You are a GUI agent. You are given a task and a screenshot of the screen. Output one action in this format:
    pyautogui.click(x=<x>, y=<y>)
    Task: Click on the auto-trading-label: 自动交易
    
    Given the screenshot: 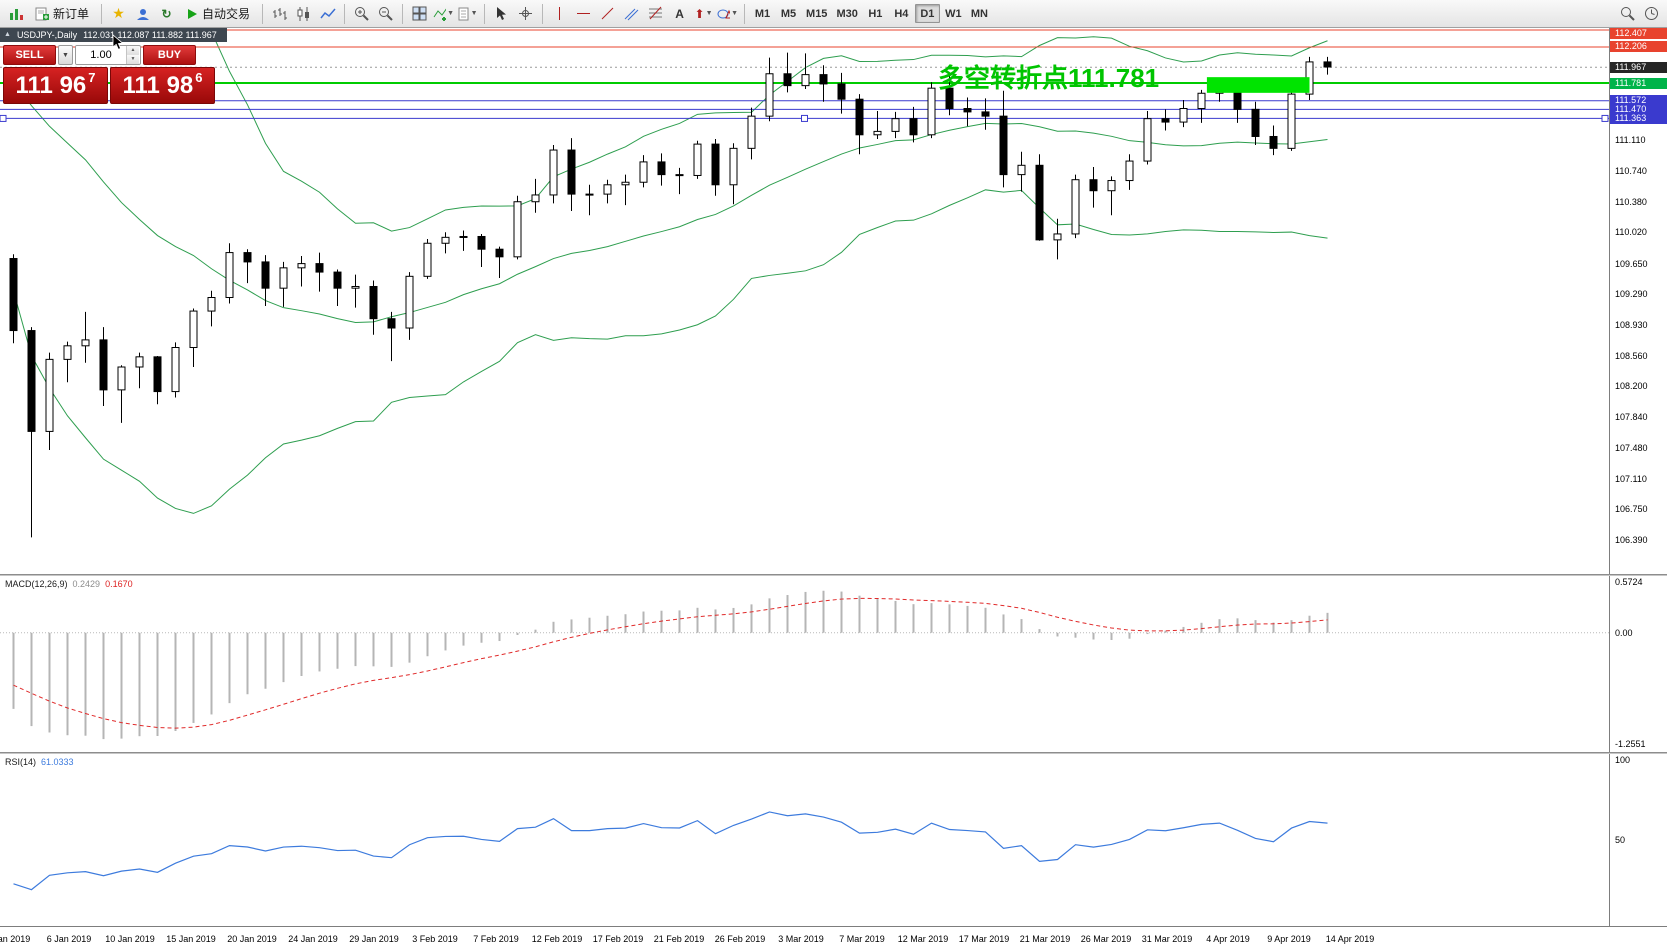 What is the action you would take?
    pyautogui.click(x=226, y=14)
    